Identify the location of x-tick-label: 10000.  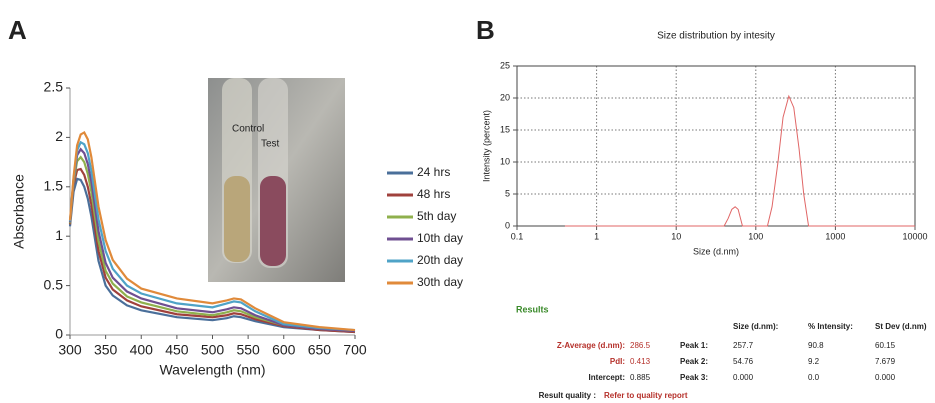
(914, 236).